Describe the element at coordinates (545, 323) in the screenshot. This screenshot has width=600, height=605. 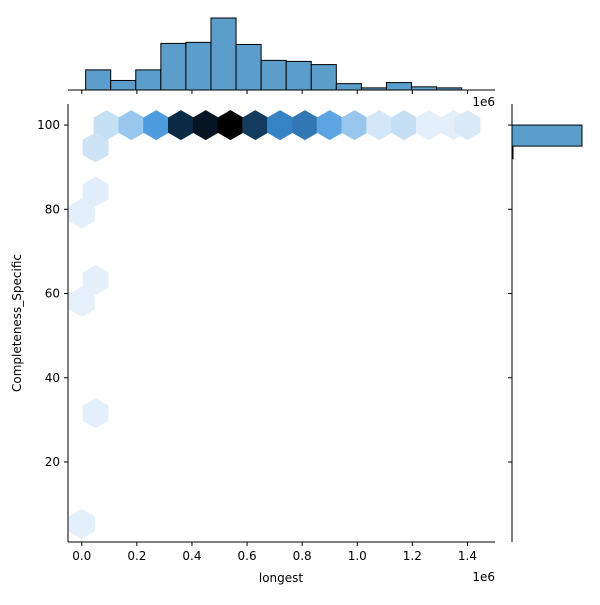
I see `marginal-y-histogram` at that location.